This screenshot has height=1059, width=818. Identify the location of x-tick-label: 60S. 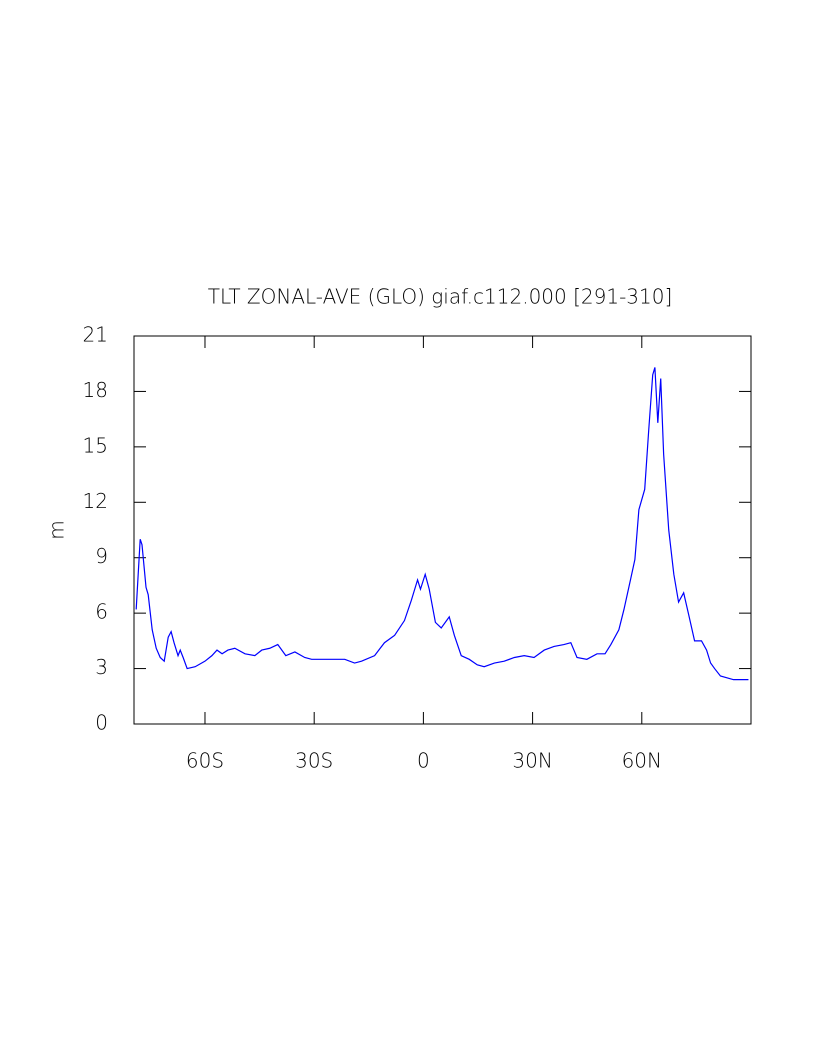
(205, 761).